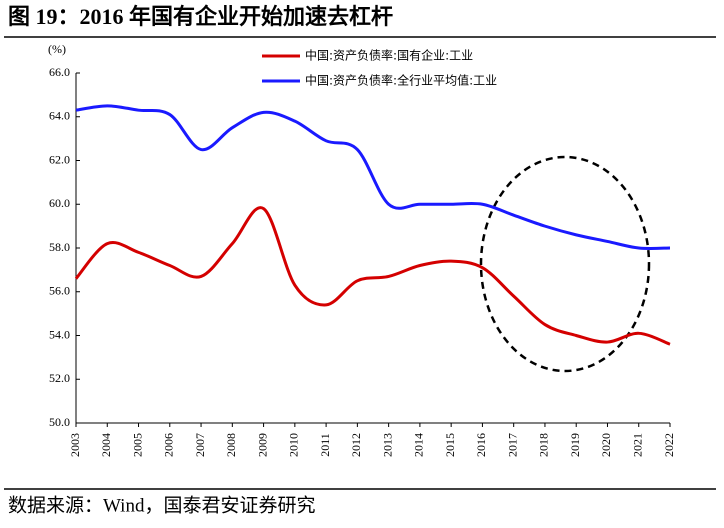 The width and height of the screenshot is (724, 528). I want to click on x-tick-label: 2019, so click(575, 445).